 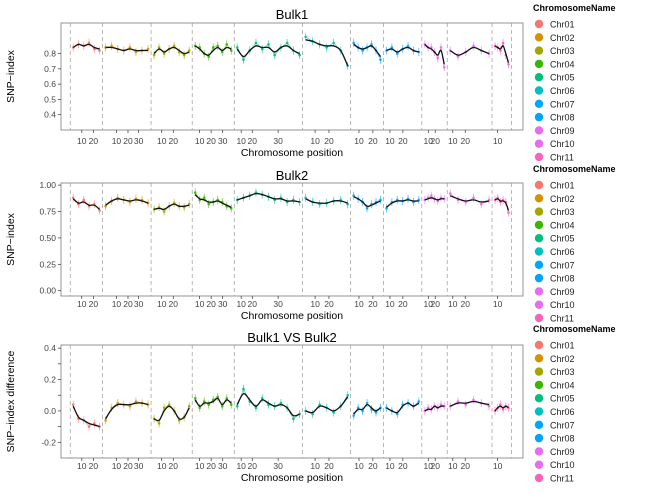 I want to click on y-tick-label: -0.2, so click(x=48, y=442).